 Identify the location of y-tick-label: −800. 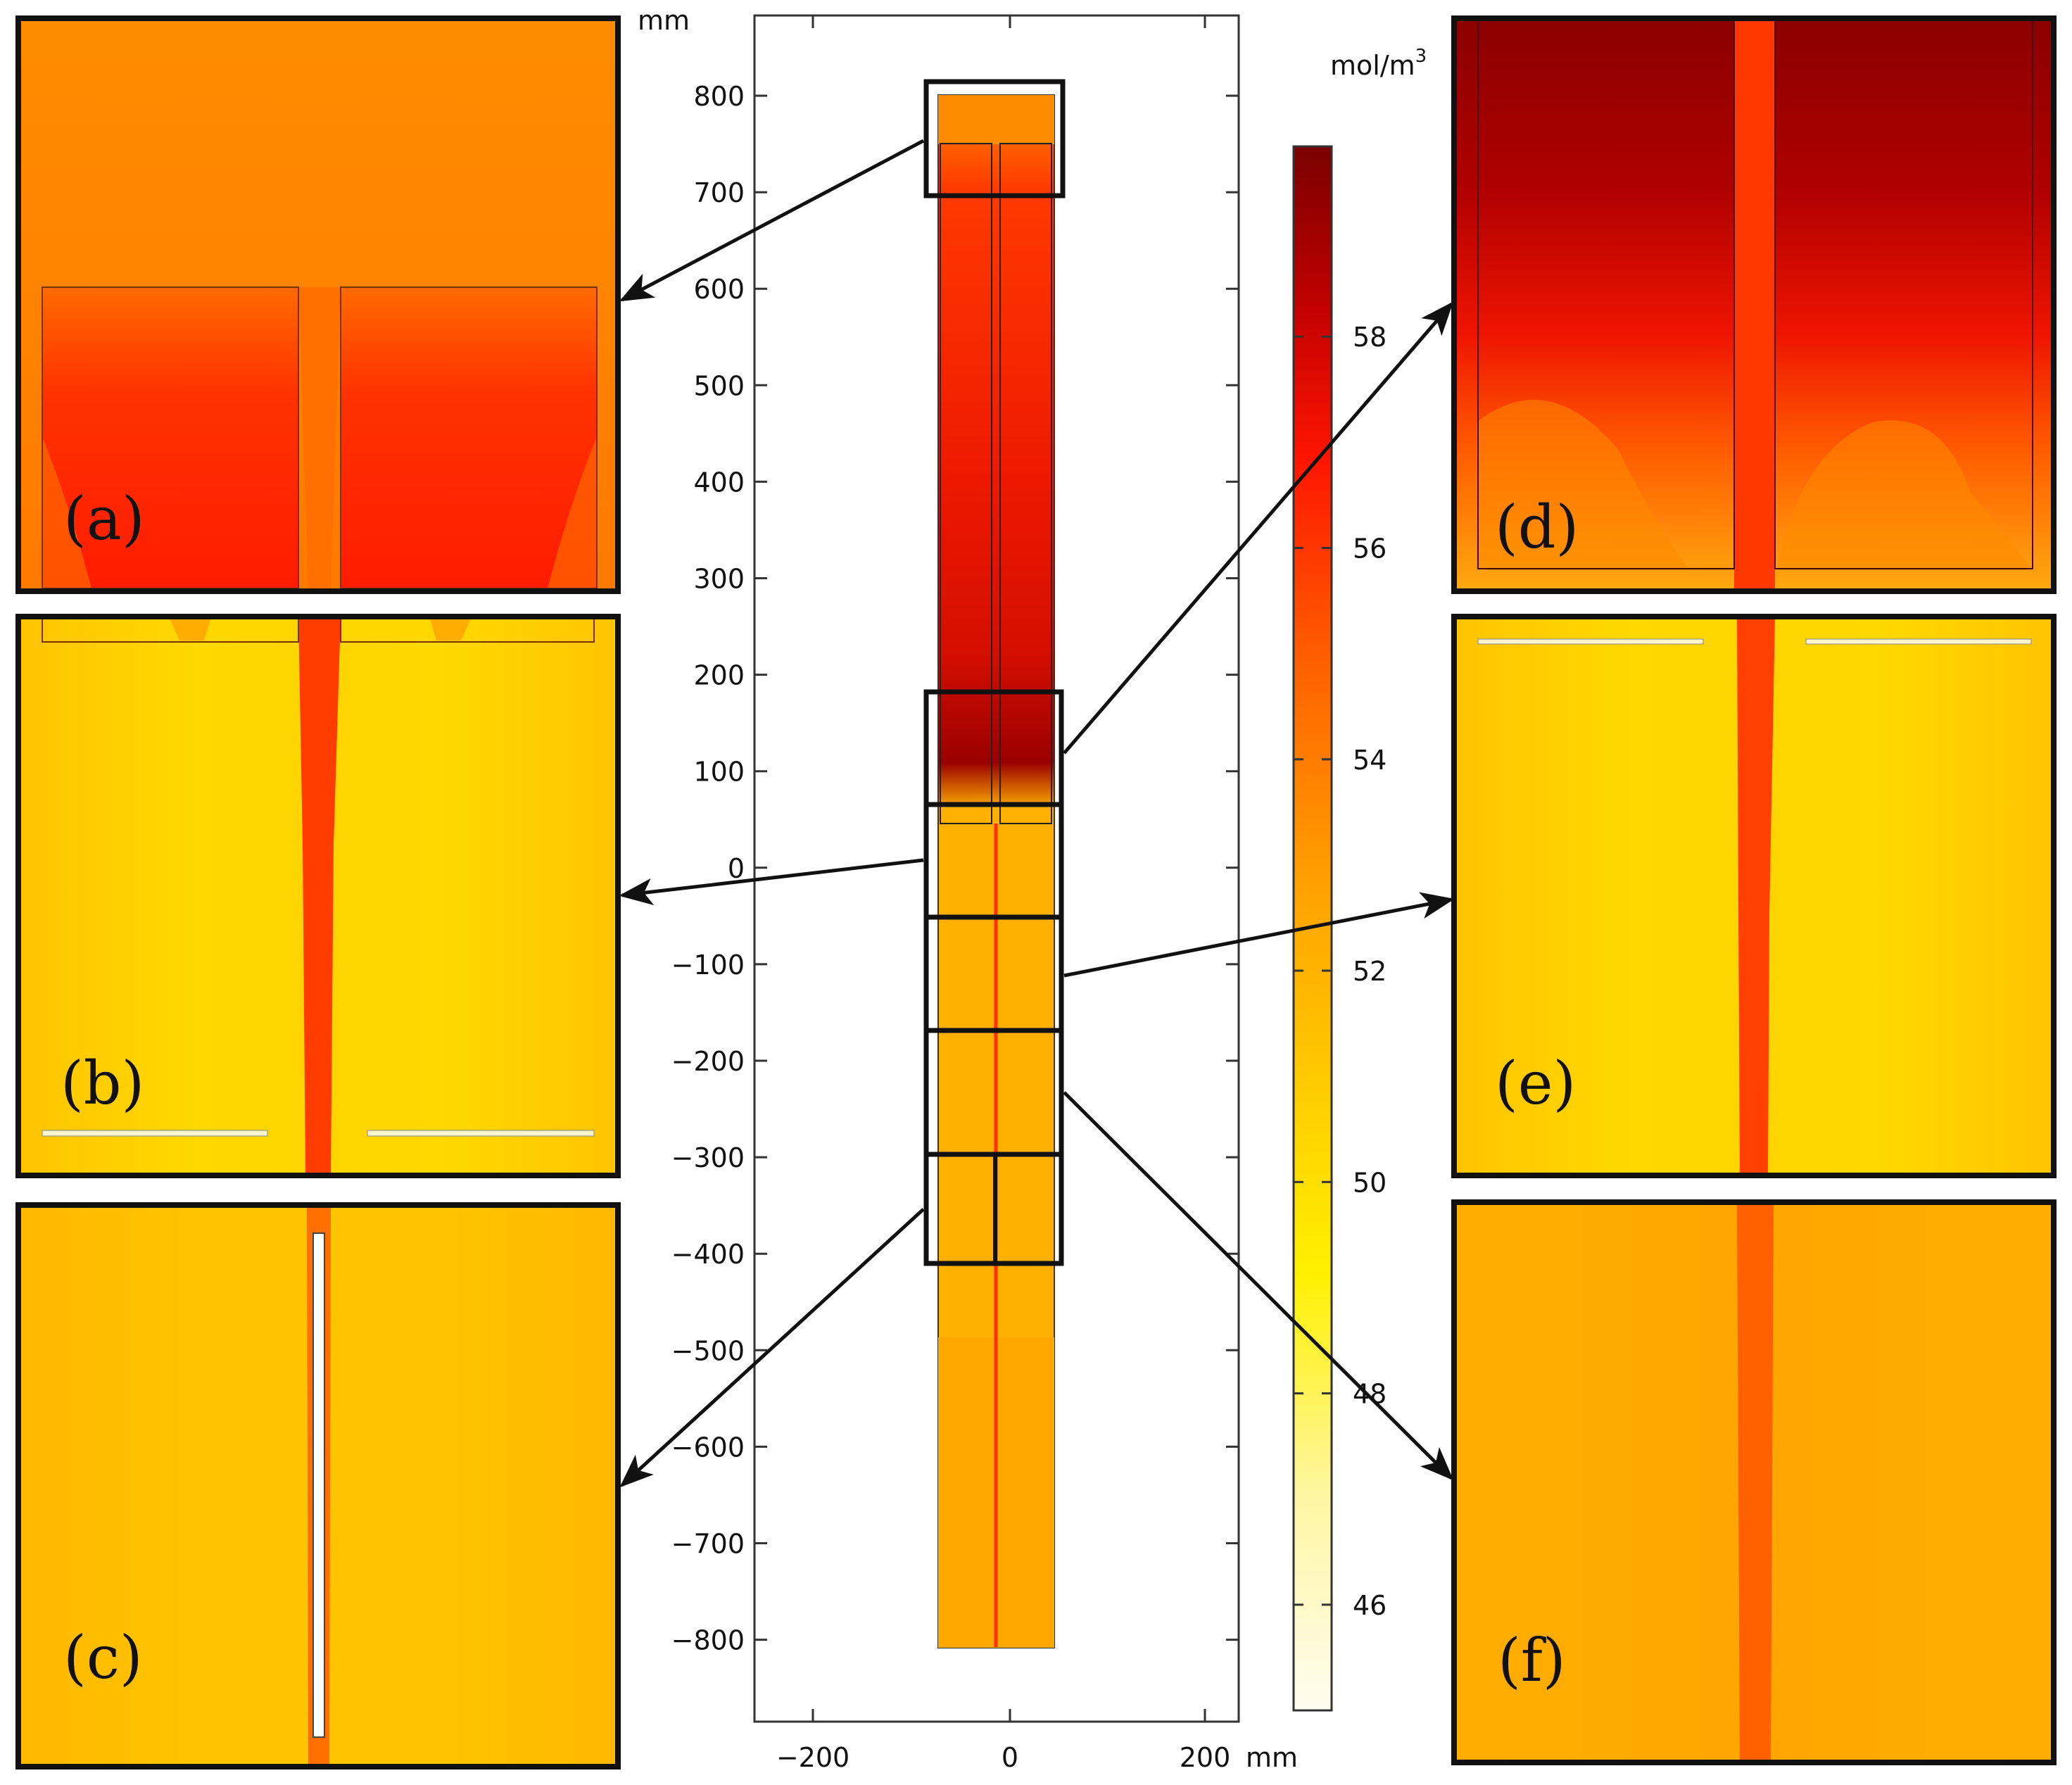
(708, 1640).